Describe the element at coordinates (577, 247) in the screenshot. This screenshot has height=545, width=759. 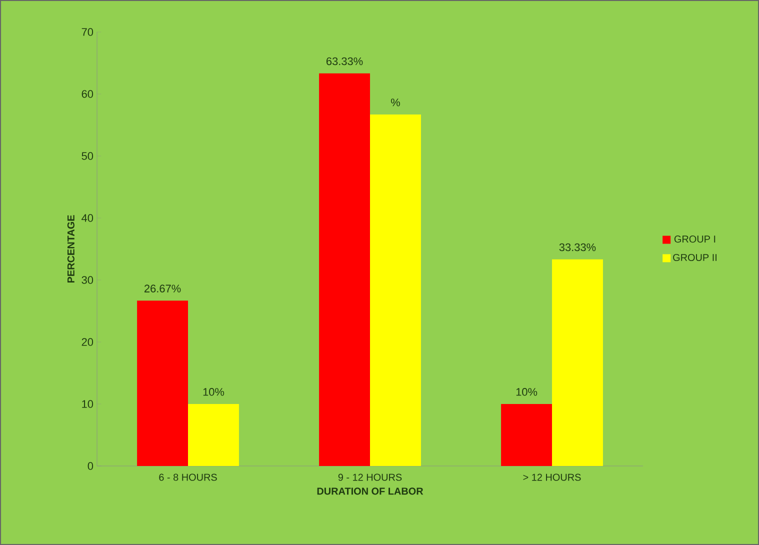
I see `data-label: 33.33%` at that location.